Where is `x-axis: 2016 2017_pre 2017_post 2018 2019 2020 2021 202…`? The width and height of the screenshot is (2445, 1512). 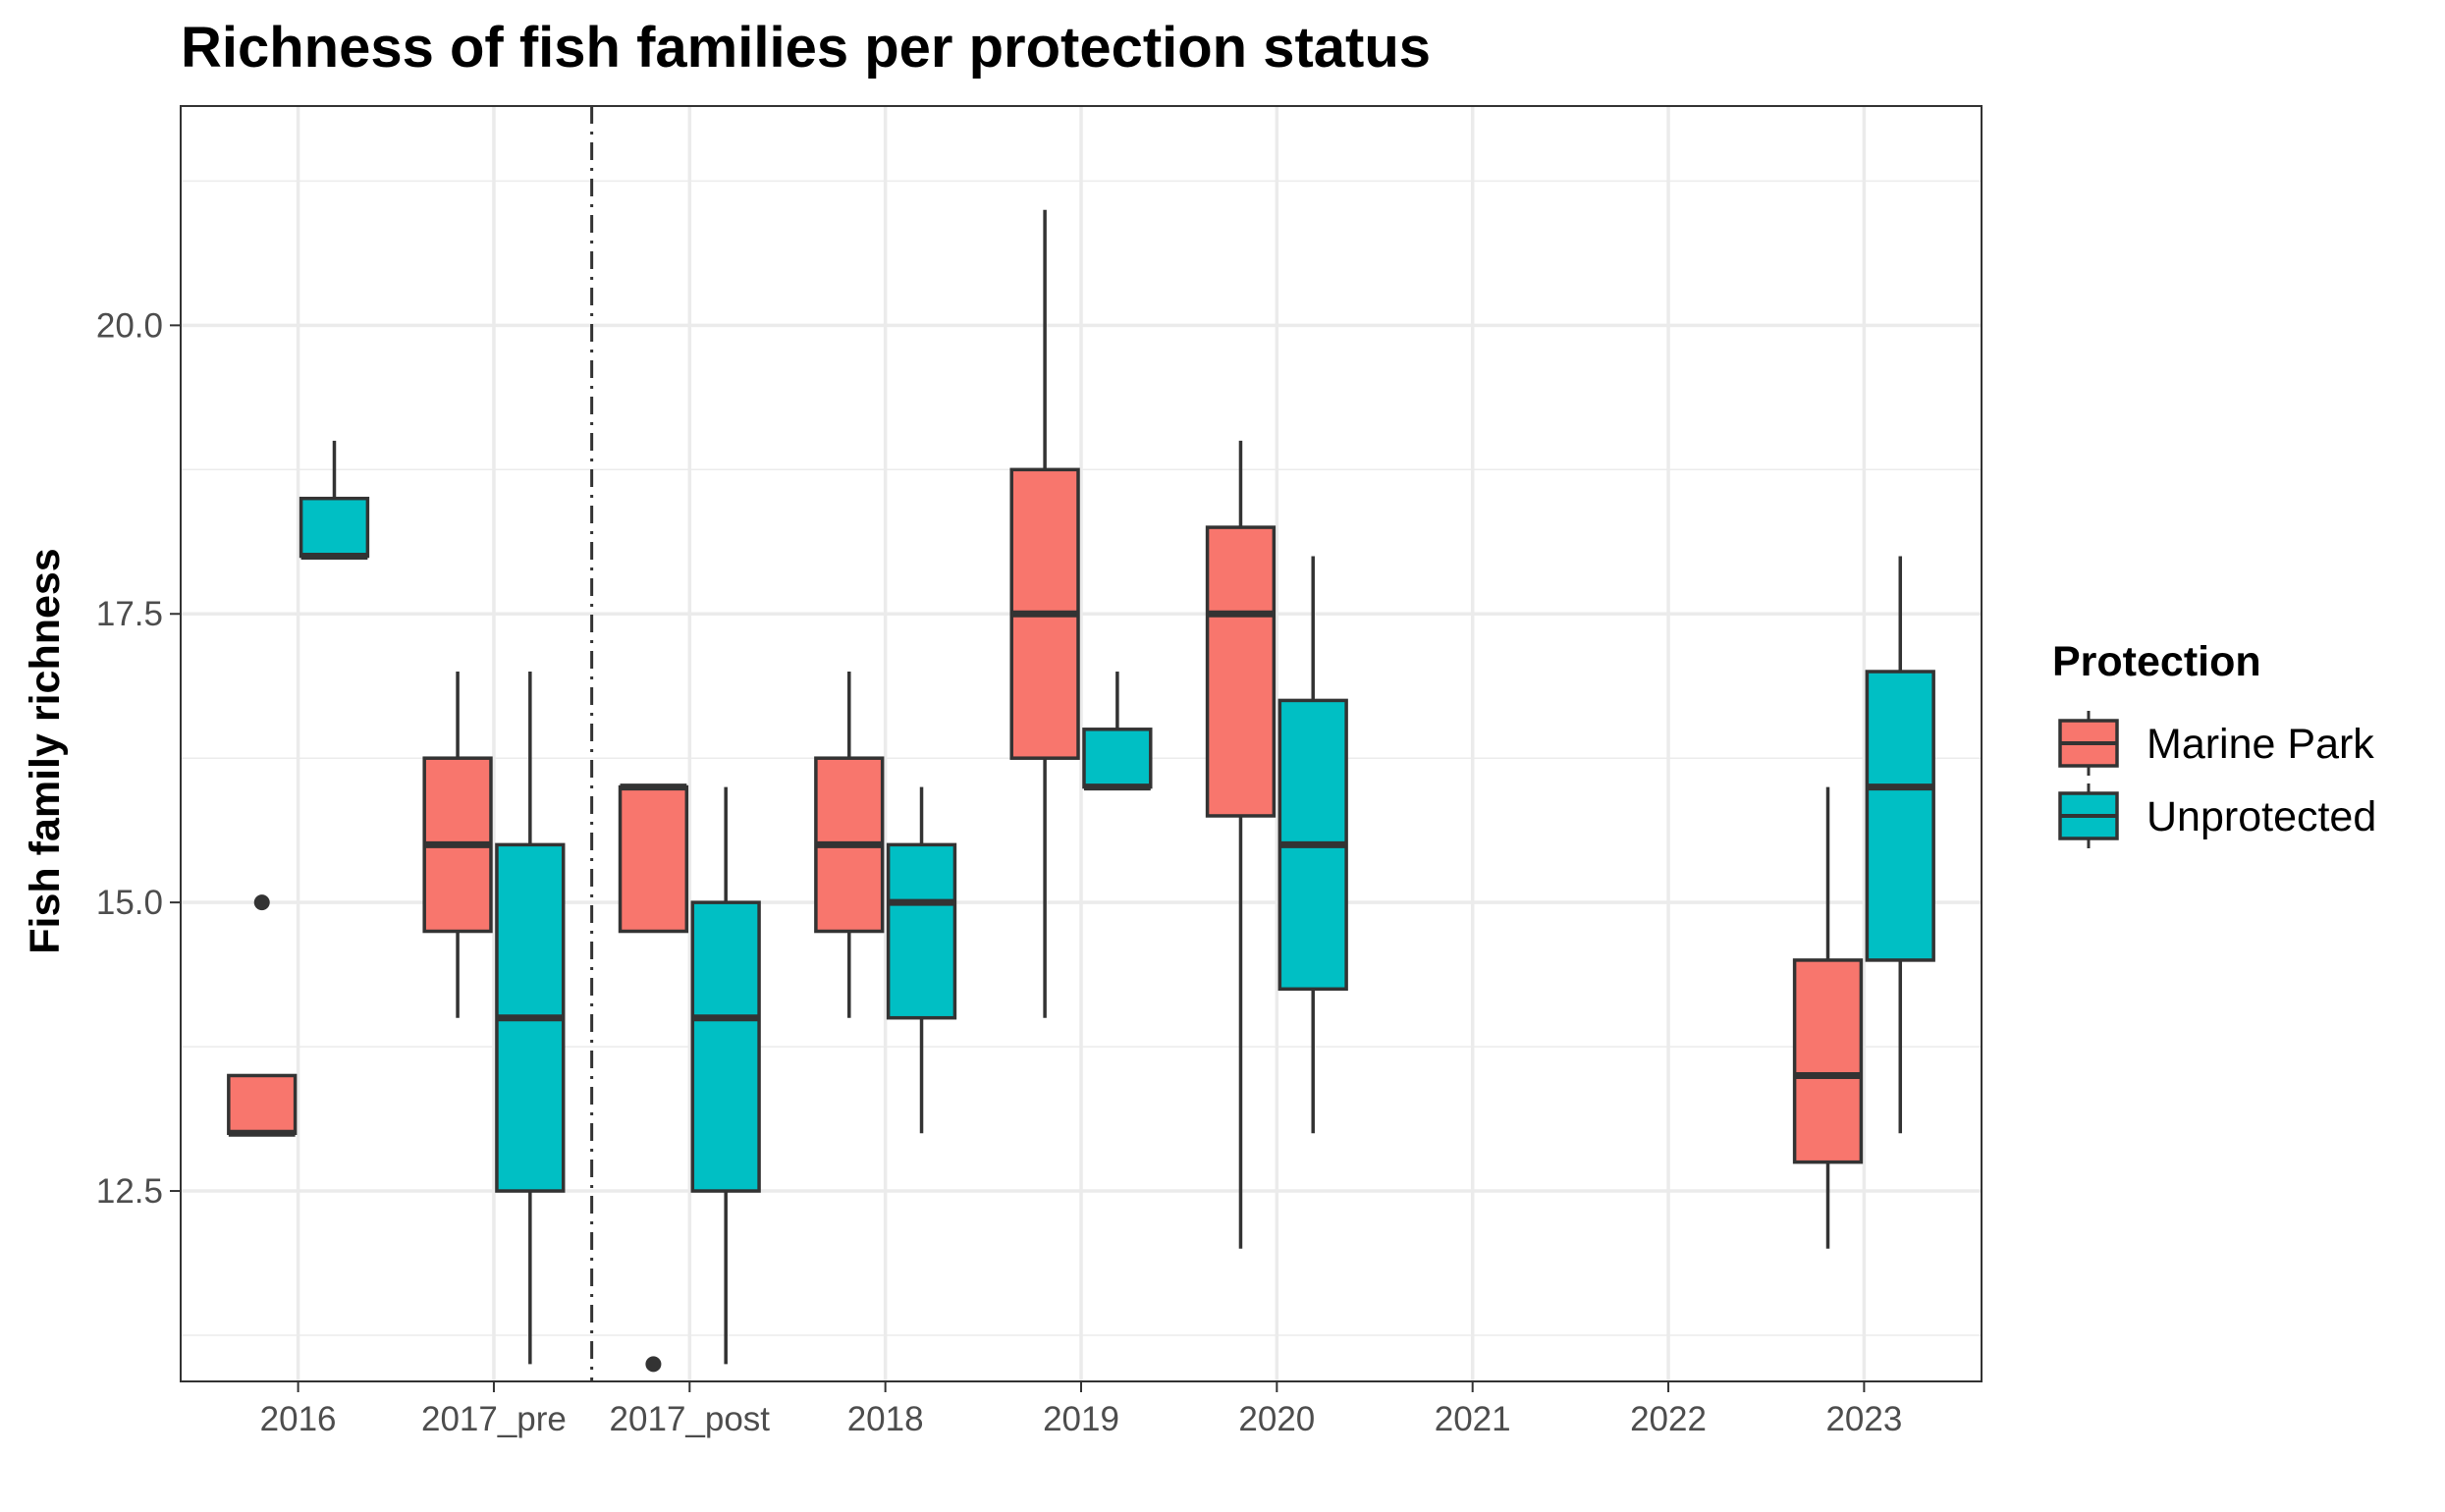 x-axis: 2016 2017_pre 2017_post 2018 2019 2020 2021 202… is located at coordinates (1081, 1409).